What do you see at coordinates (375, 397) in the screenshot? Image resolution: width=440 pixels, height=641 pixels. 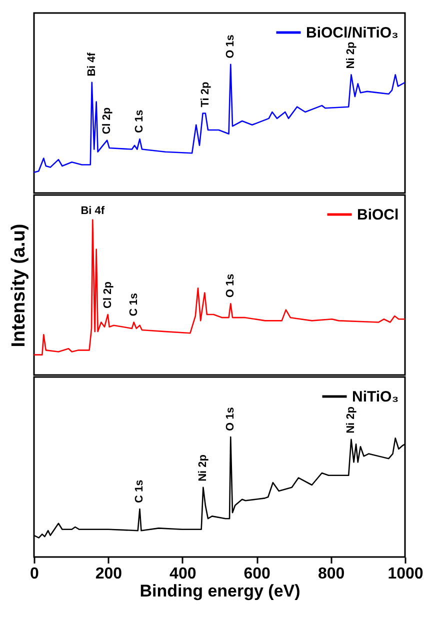 I see `legend-label: NiTiO₃` at bounding box center [375, 397].